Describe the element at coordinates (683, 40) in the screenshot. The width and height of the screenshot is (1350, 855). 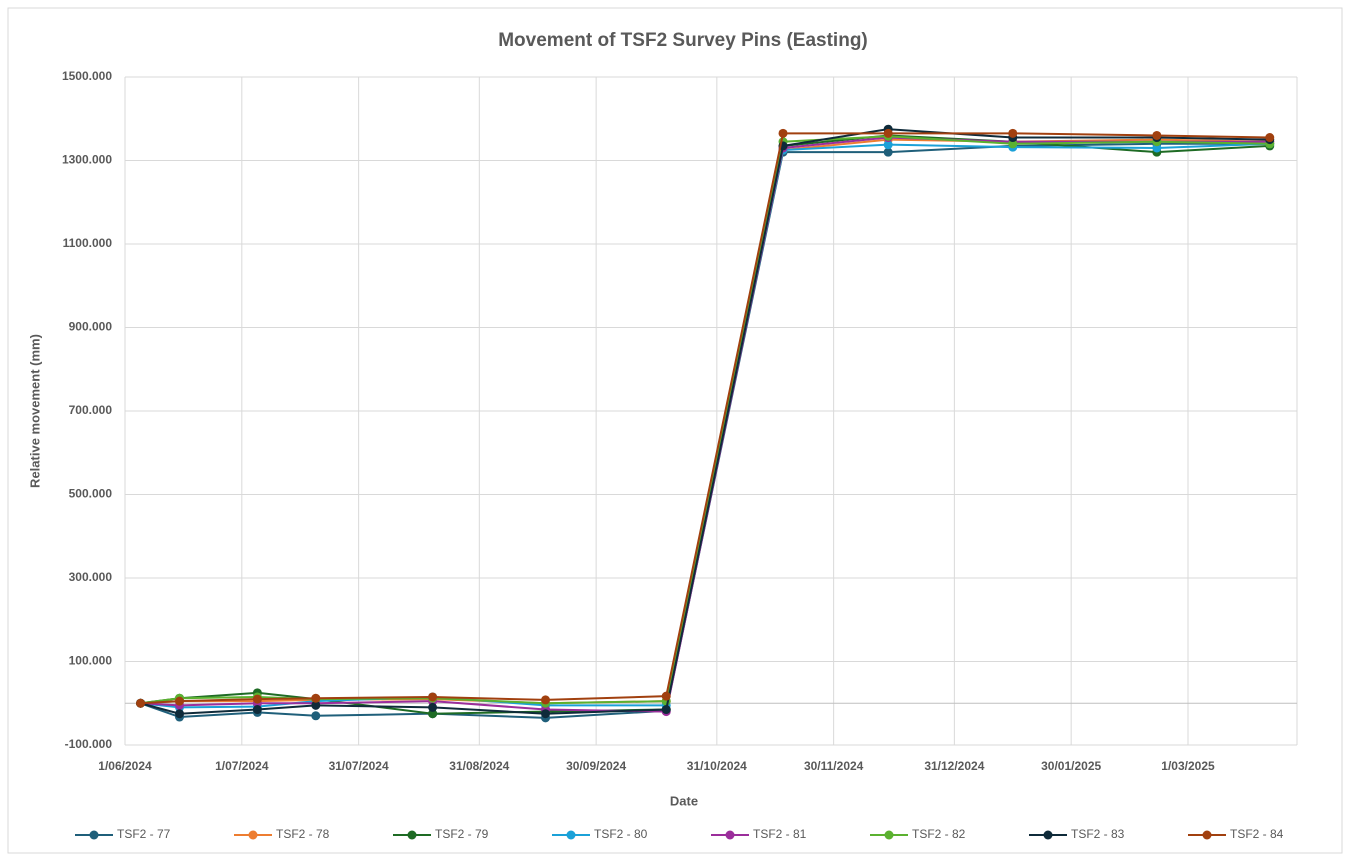
I see `chart-title: Movement of TSF2 Survey Pins (Easting)` at that location.